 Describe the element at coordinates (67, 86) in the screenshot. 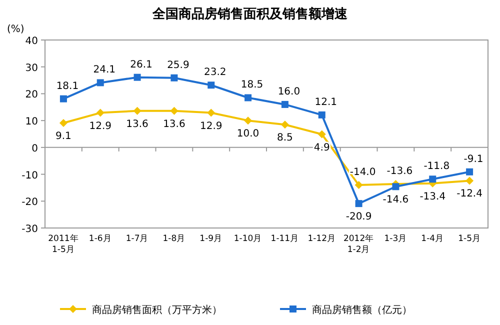

I see `data-label: 18.1` at that location.